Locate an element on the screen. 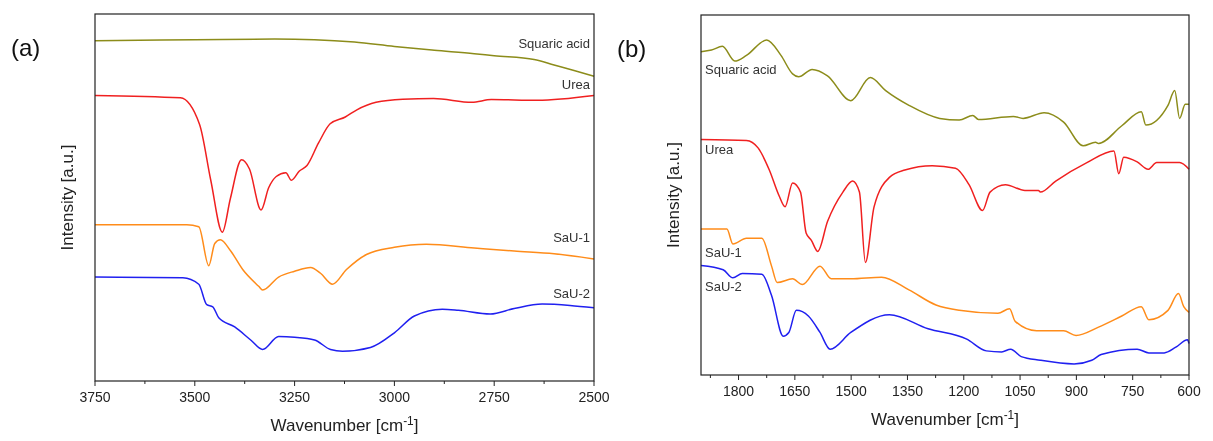 This screenshot has width=1213, height=441. x-tick-label: 3500 is located at coordinates (195, 397).